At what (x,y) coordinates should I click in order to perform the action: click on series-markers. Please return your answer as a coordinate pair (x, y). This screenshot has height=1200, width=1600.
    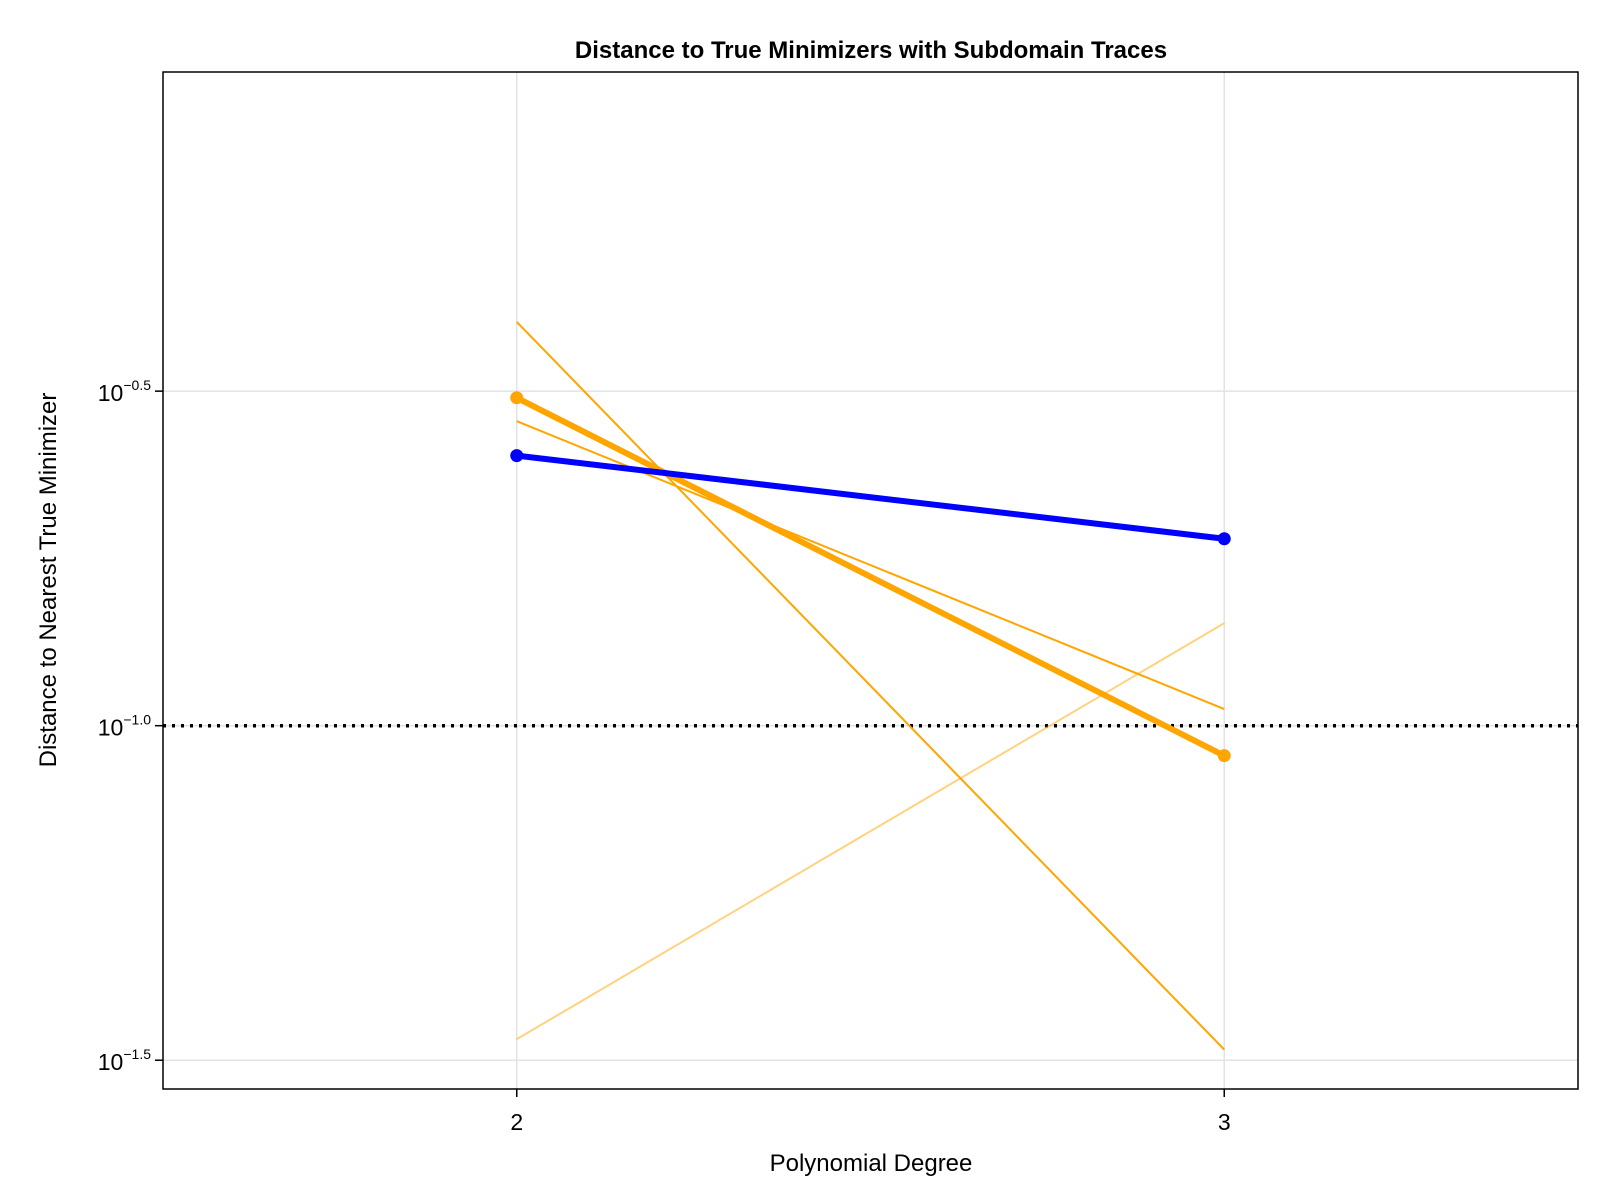
    Looking at the image, I should click on (870, 577).